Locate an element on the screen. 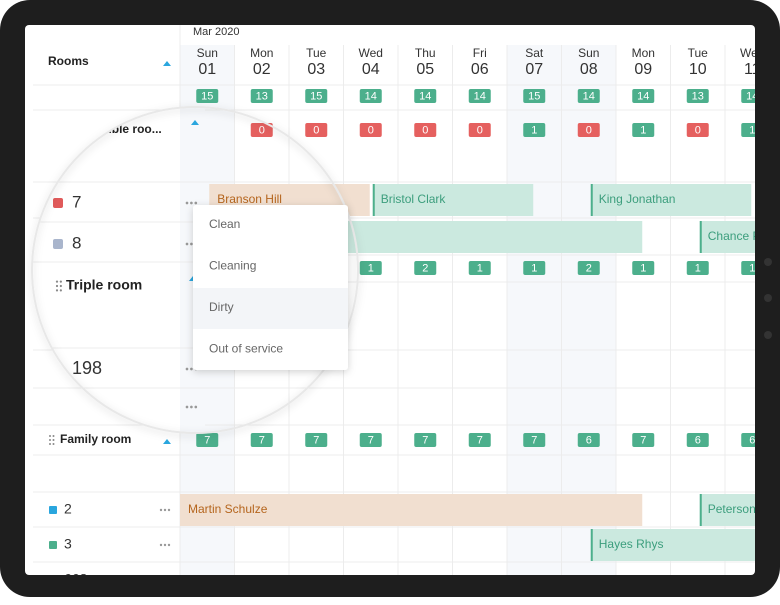  room-number: 2 is located at coordinates (68, 509).